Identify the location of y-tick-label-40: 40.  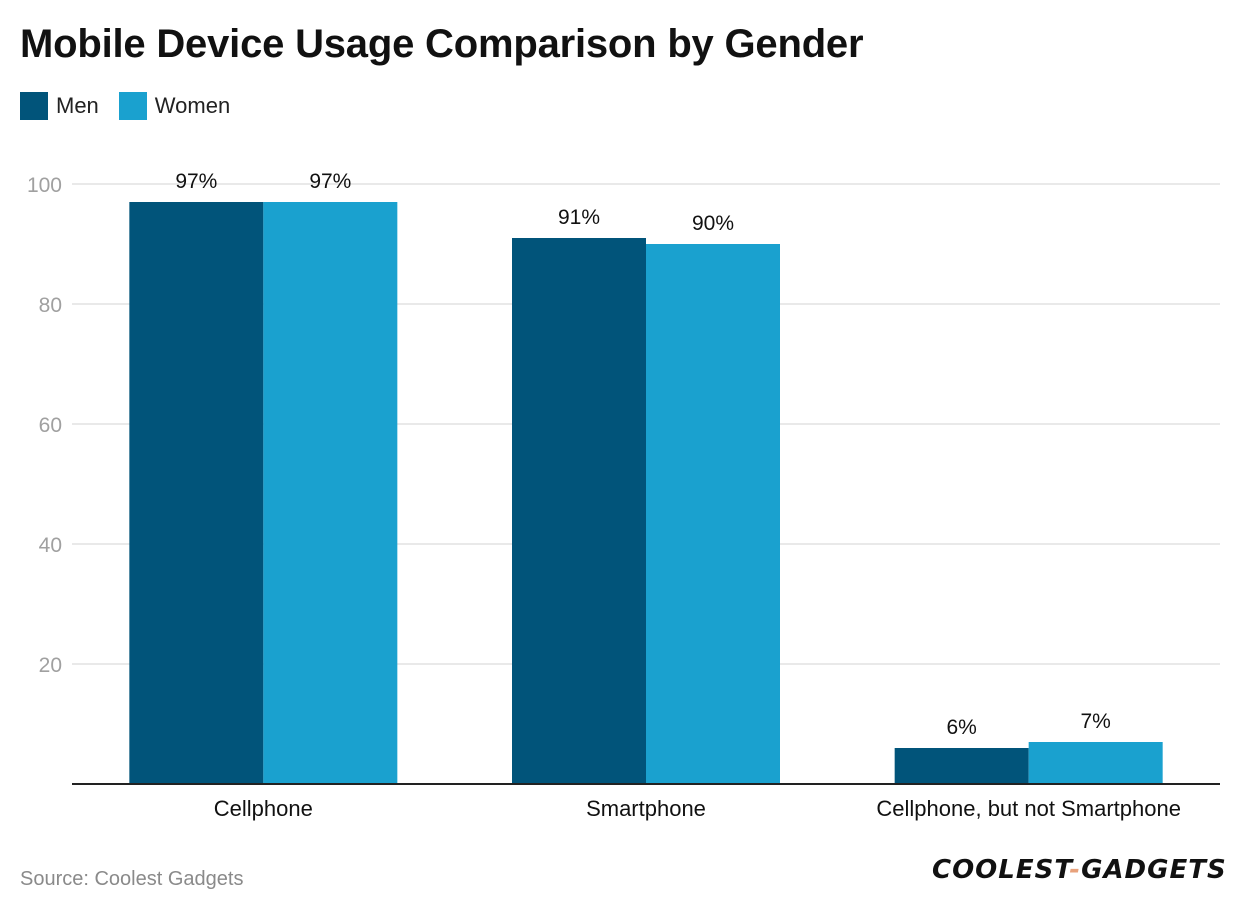
(50, 545).